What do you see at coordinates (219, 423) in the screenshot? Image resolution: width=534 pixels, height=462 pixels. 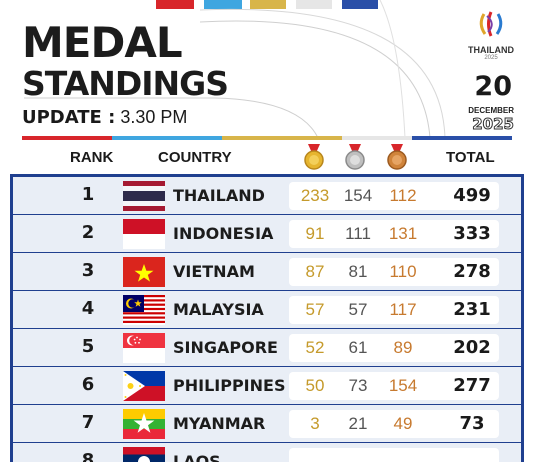 I see `country-name: MYANMAR` at bounding box center [219, 423].